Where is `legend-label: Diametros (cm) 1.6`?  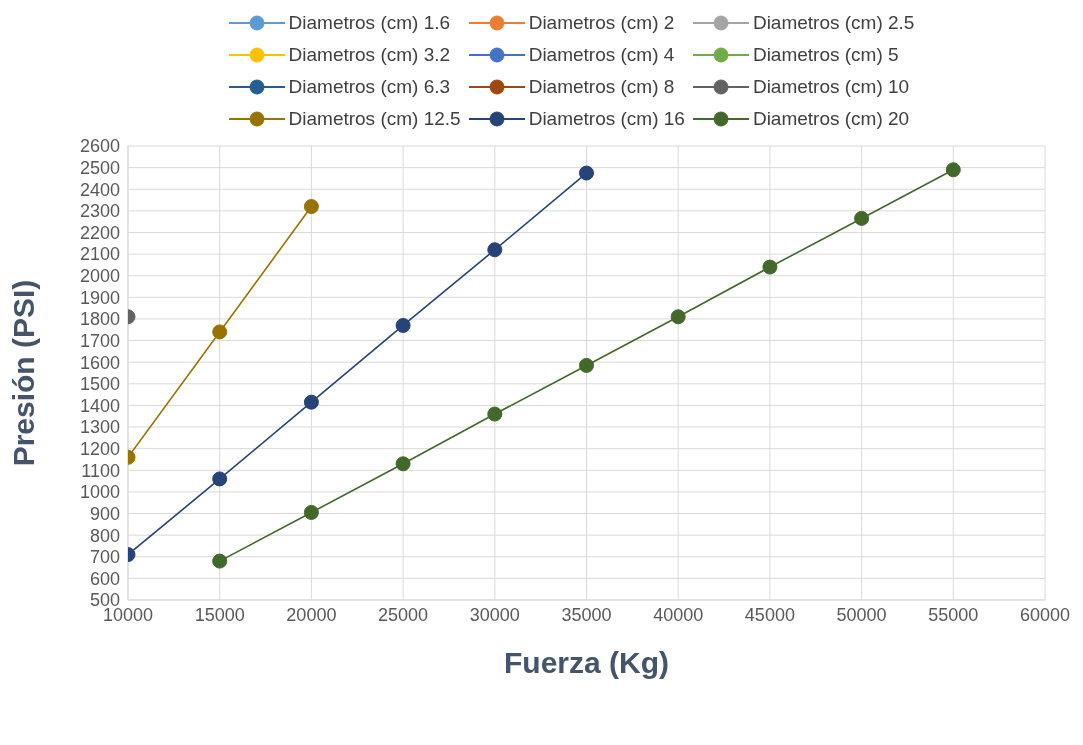 legend-label: Diametros (cm) 1.6 is located at coordinates (369, 23).